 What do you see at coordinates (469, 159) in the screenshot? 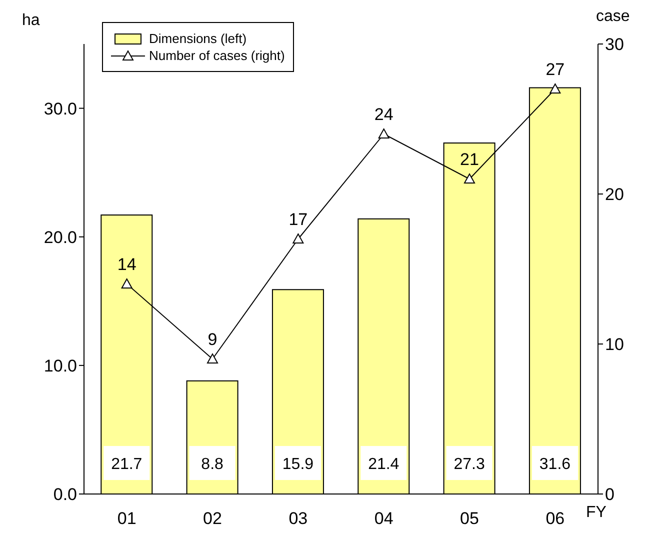
I see `data-label: 21` at bounding box center [469, 159].